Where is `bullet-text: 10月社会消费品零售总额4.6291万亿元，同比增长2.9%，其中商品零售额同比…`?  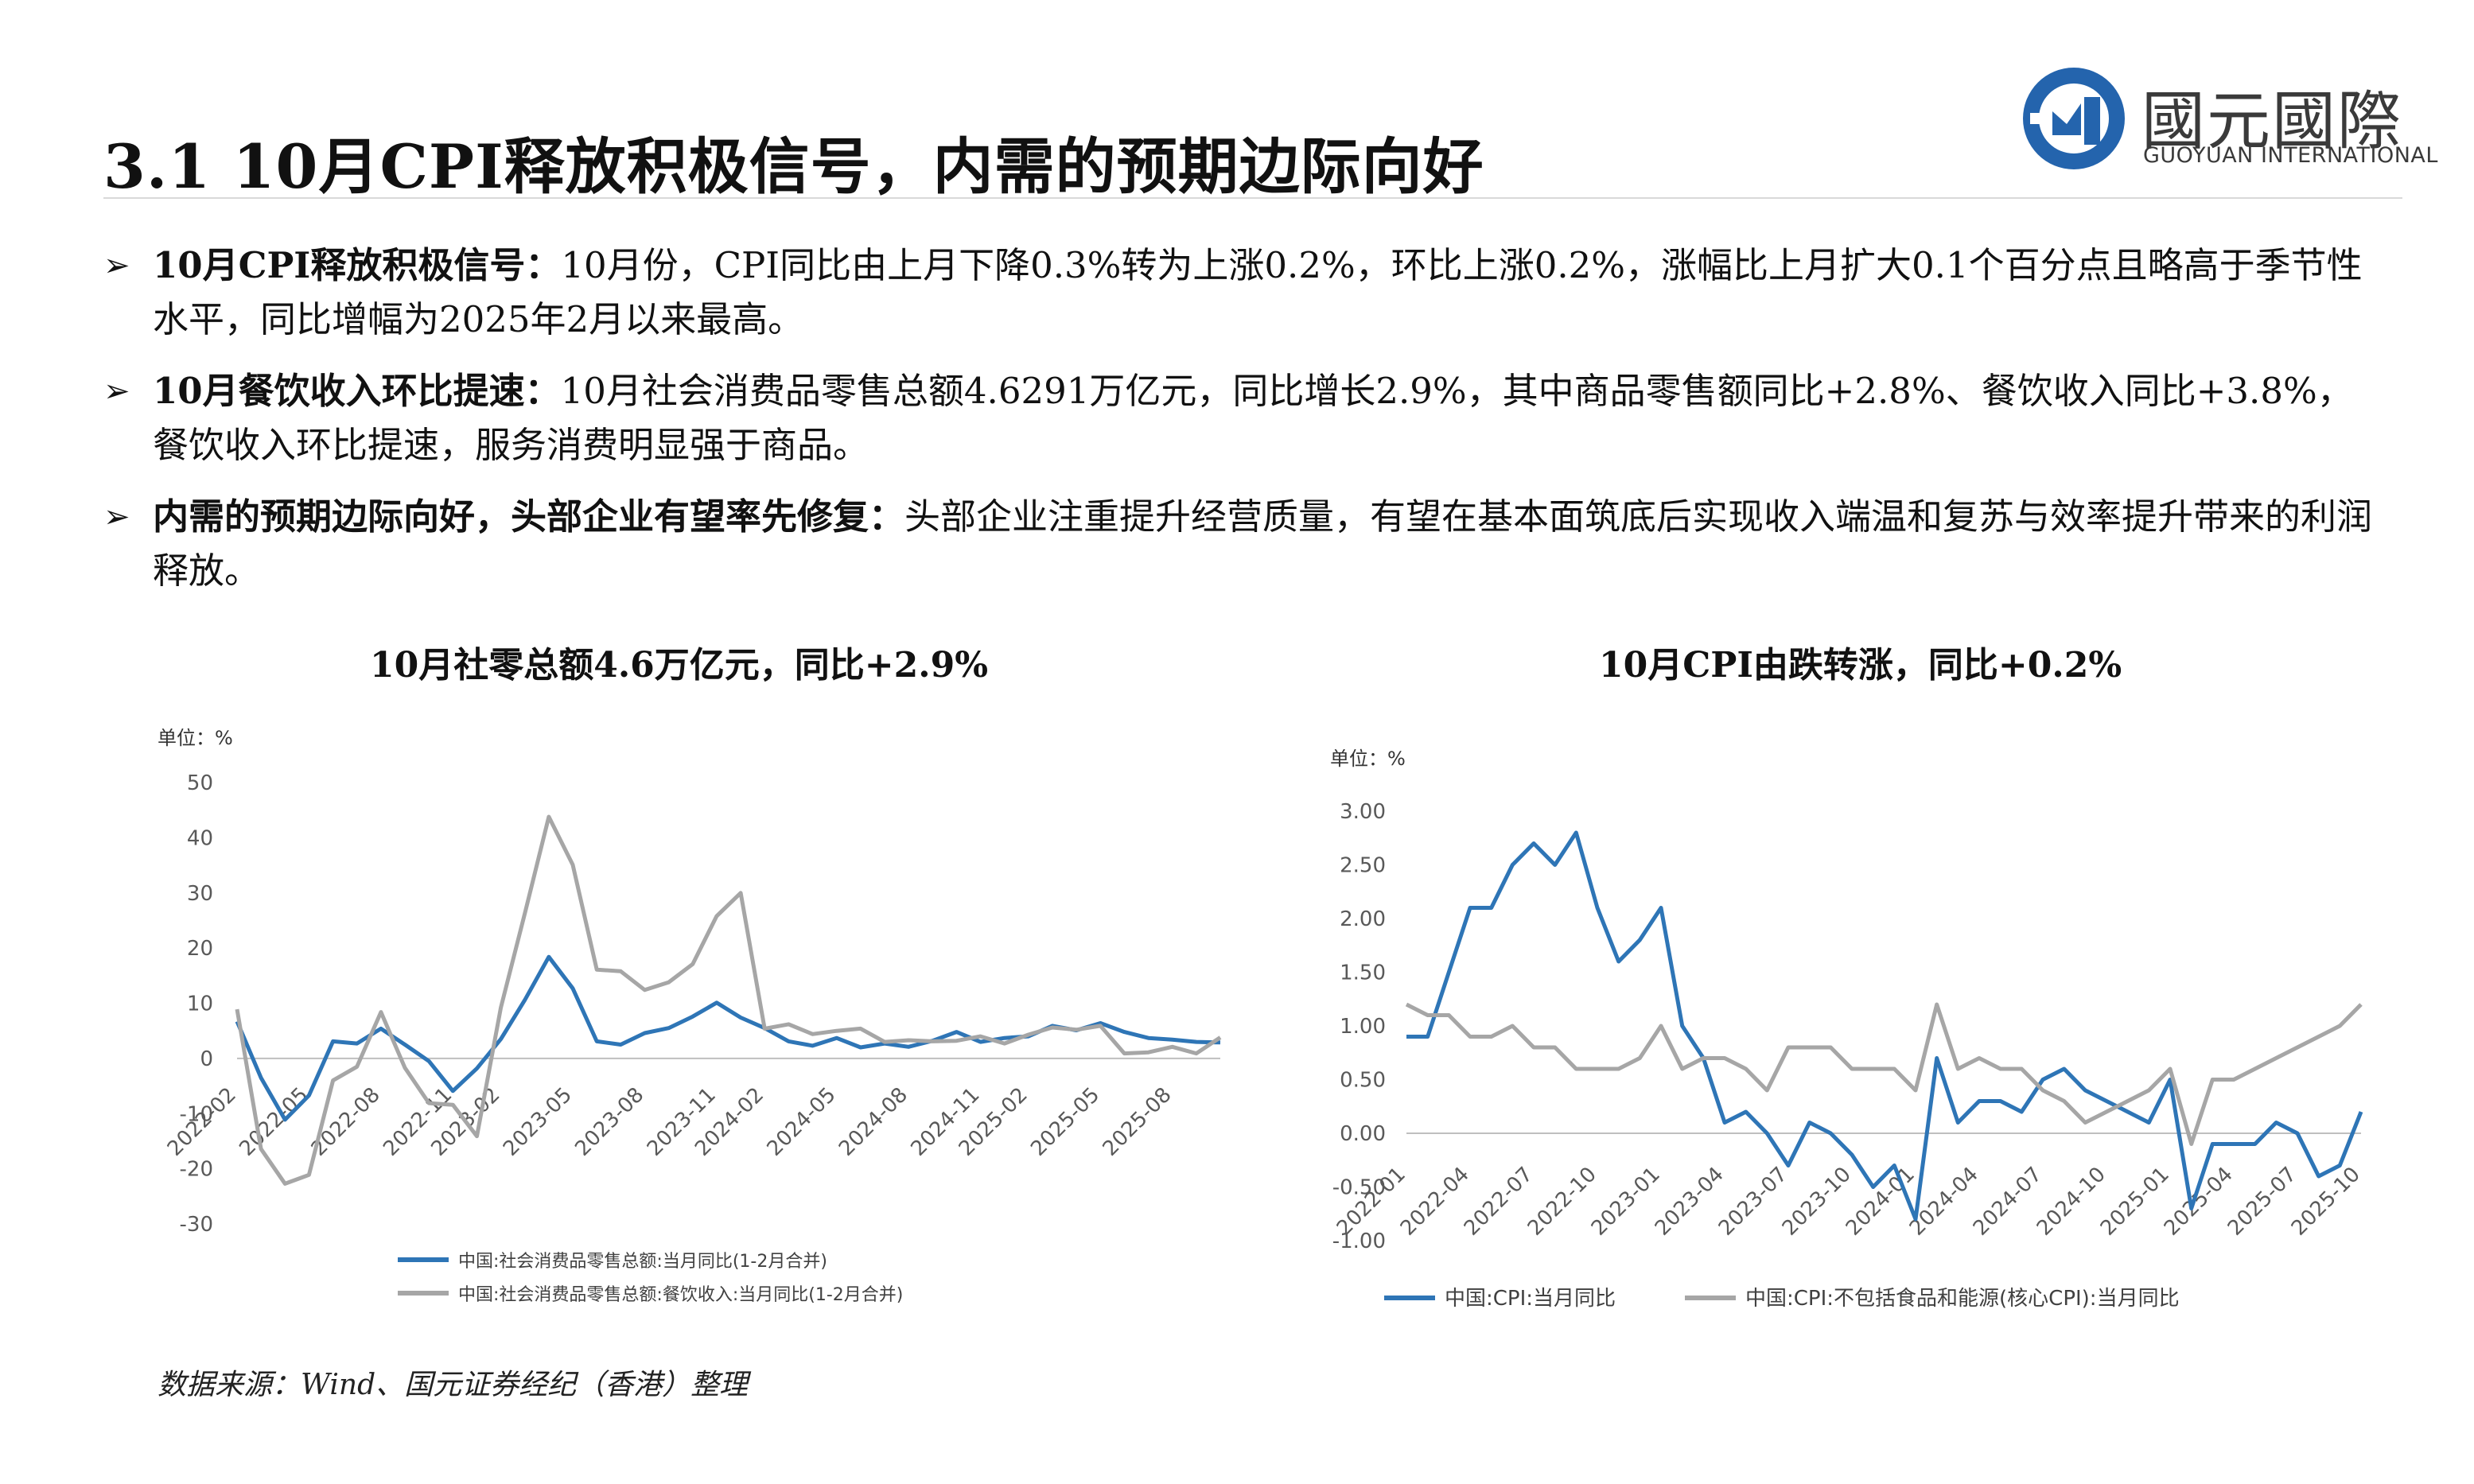 bullet-text: 10月社会消费品零售总额4.6291万亿元，同比增长2.9%，其中商品零售额同比… is located at coordinates (1253, 418).